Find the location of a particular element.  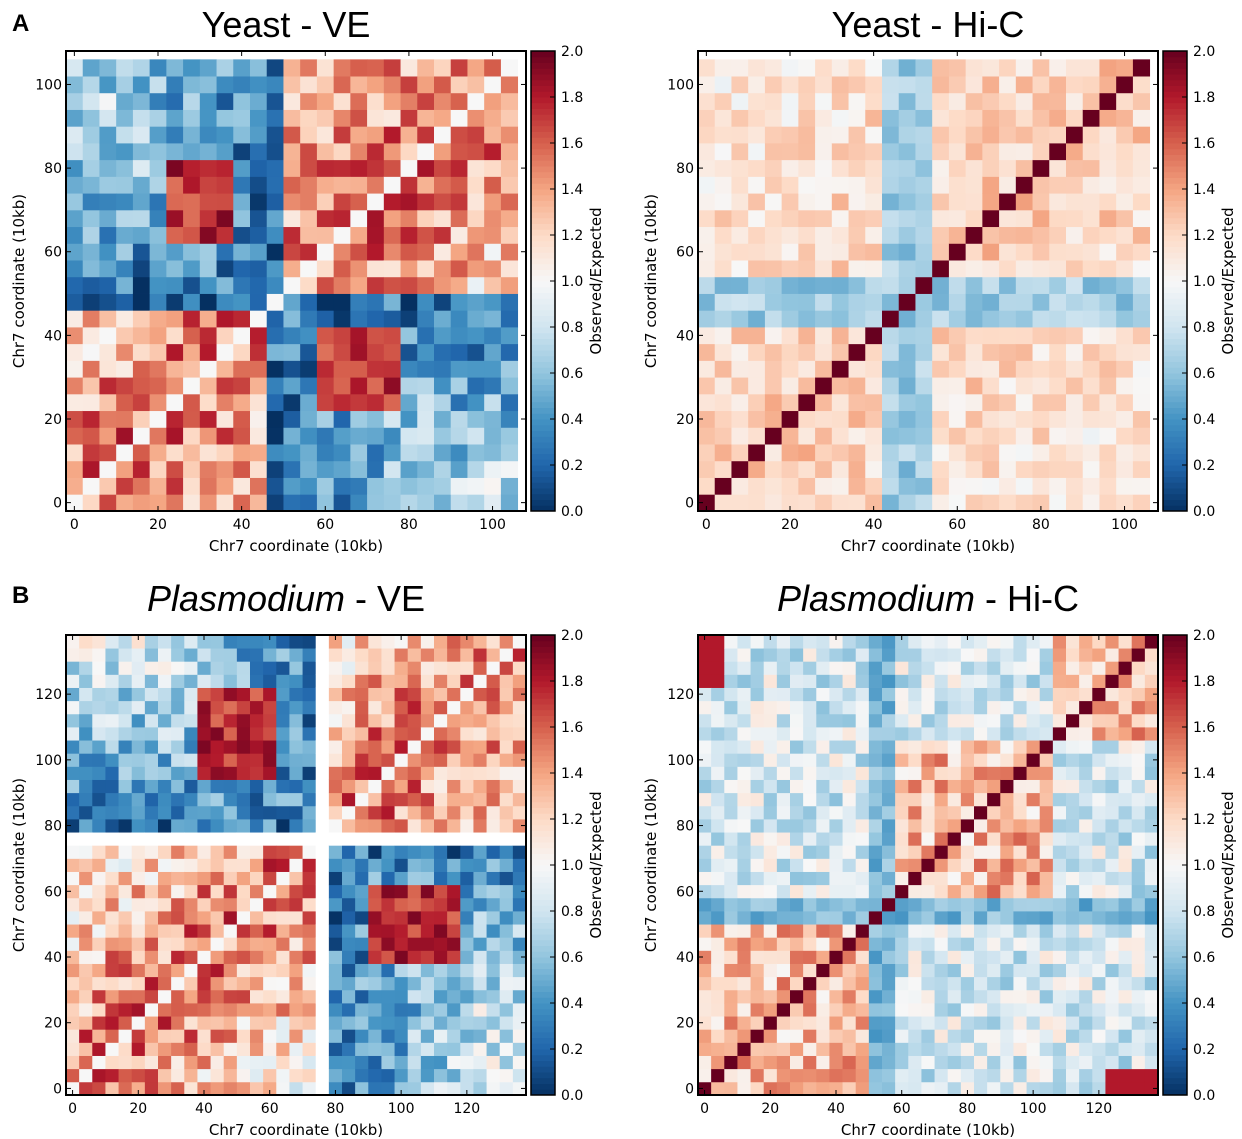

chart-title-rest: - VE is located at coordinates (385, 598).